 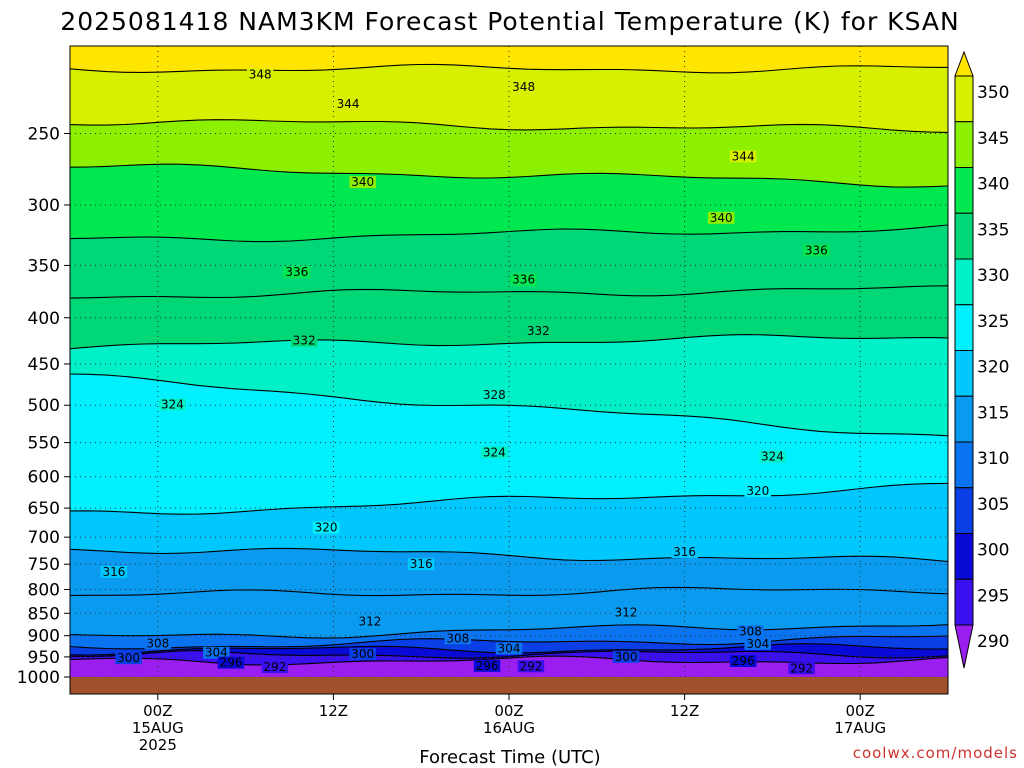 I want to click on x-tick-label: 12Z, so click(x=684, y=711).